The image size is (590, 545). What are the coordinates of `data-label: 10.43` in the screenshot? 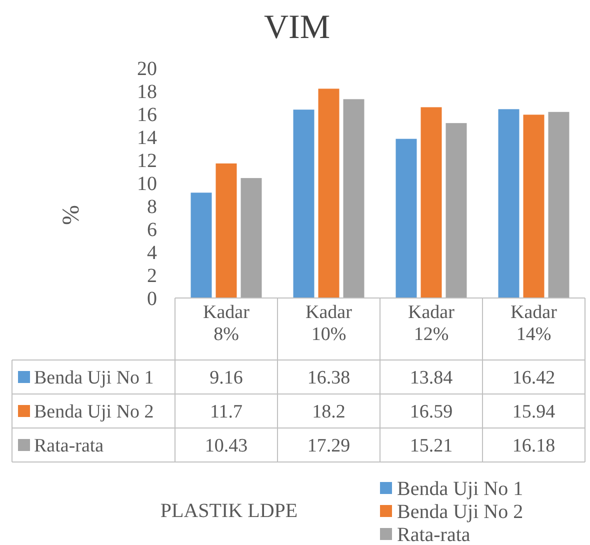 It's located at (226, 446).